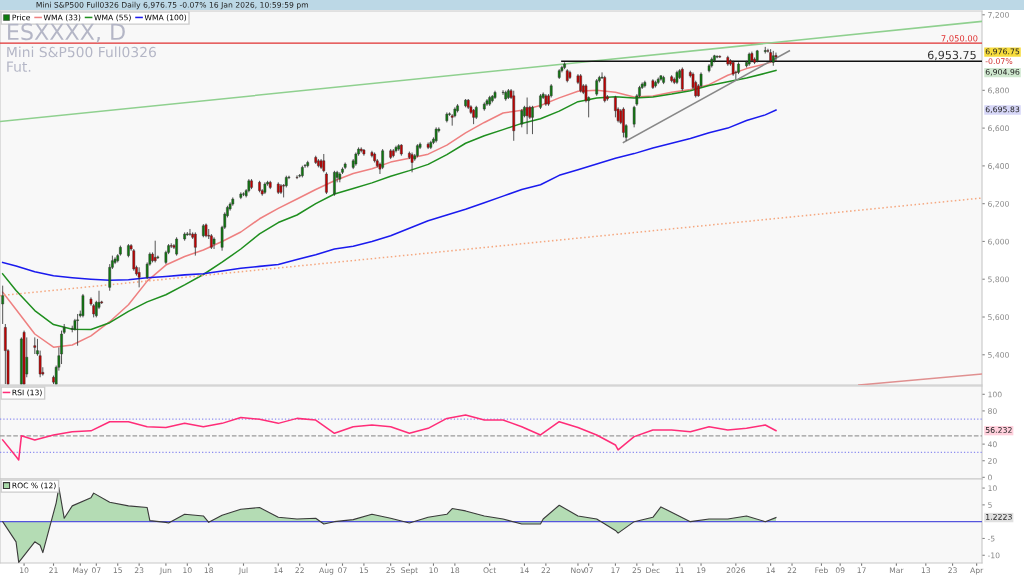  I want to click on annotation: Fut., so click(19, 66).